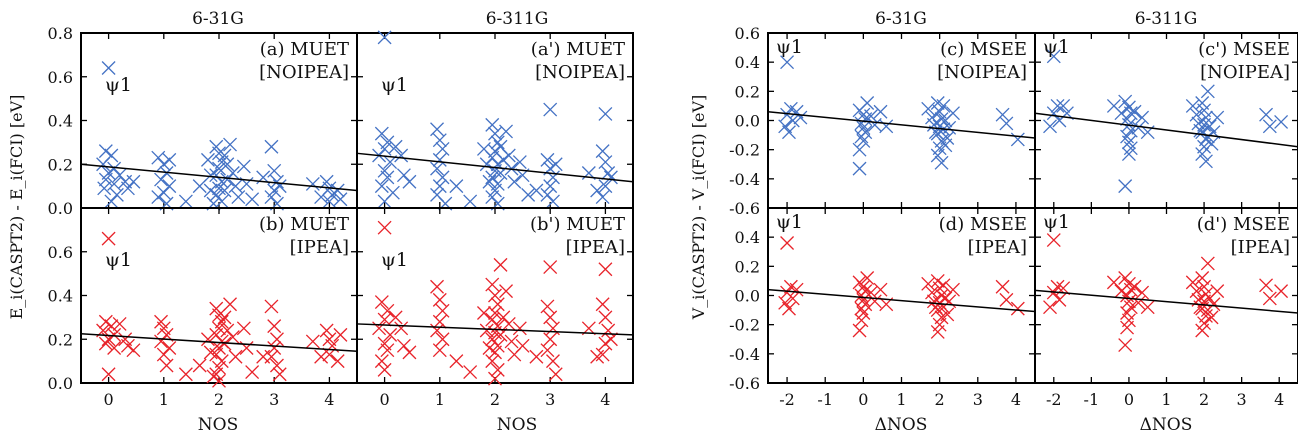 The image size is (1298, 437). Describe the element at coordinates (517, 19) in the screenshot. I see `left-col-title-2: 6-311G` at that location.